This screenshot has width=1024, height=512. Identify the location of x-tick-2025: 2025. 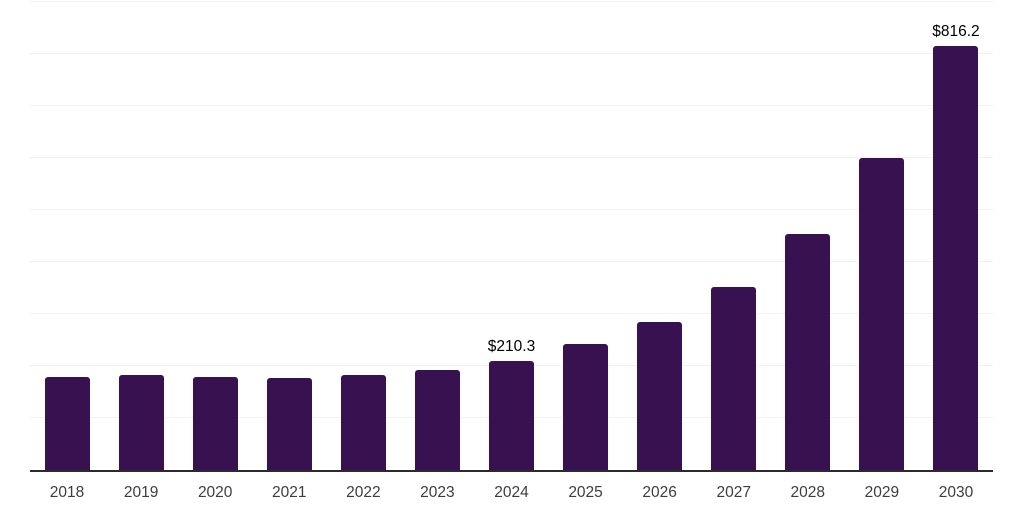
(585, 492).